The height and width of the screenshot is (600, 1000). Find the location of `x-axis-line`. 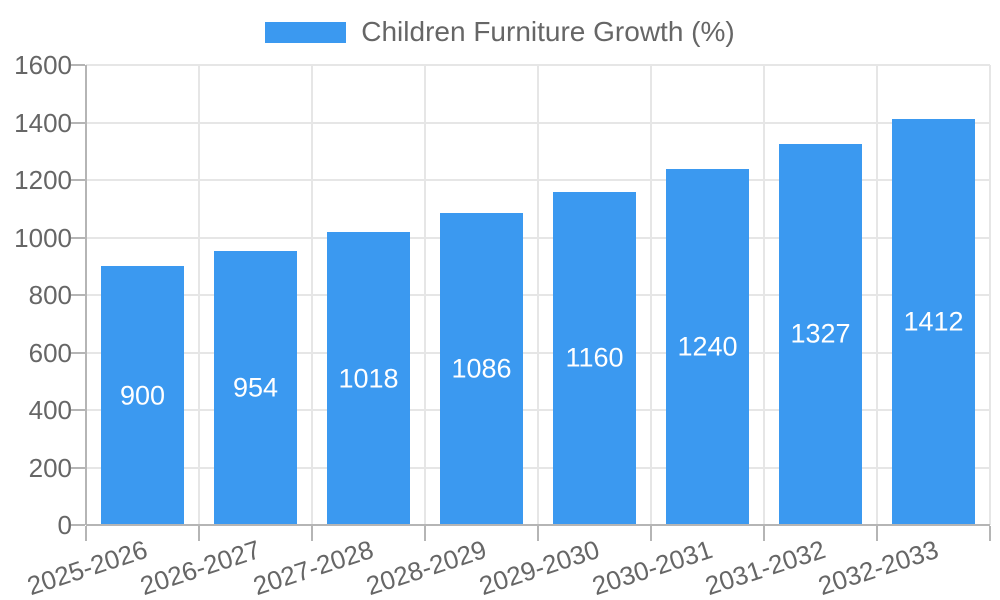

x-axis-line is located at coordinates (538, 525).